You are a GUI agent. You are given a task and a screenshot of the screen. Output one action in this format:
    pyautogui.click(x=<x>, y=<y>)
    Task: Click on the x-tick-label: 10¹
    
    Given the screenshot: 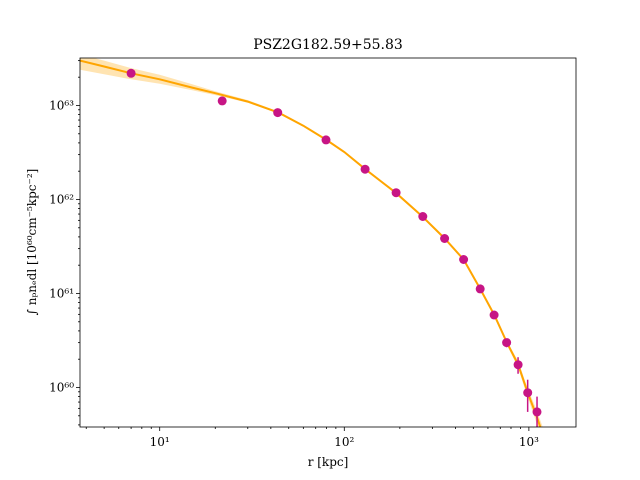 What is the action you would take?
    pyautogui.click(x=160, y=442)
    